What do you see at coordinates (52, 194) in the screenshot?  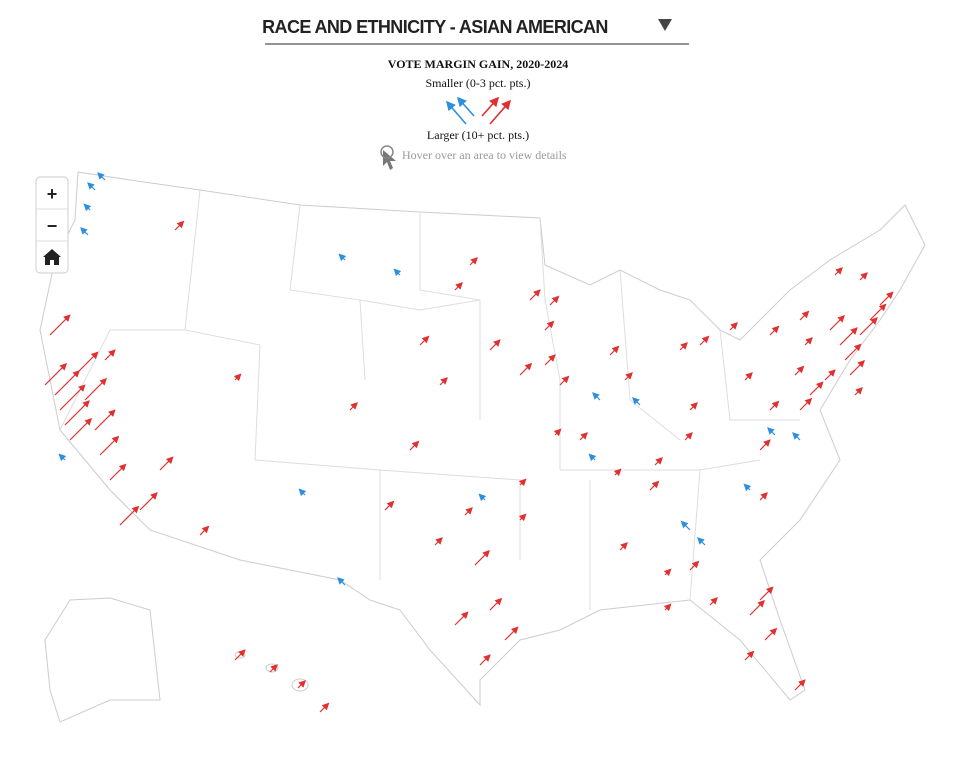 I see `zoom-in: +` at bounding box center [52, 194].